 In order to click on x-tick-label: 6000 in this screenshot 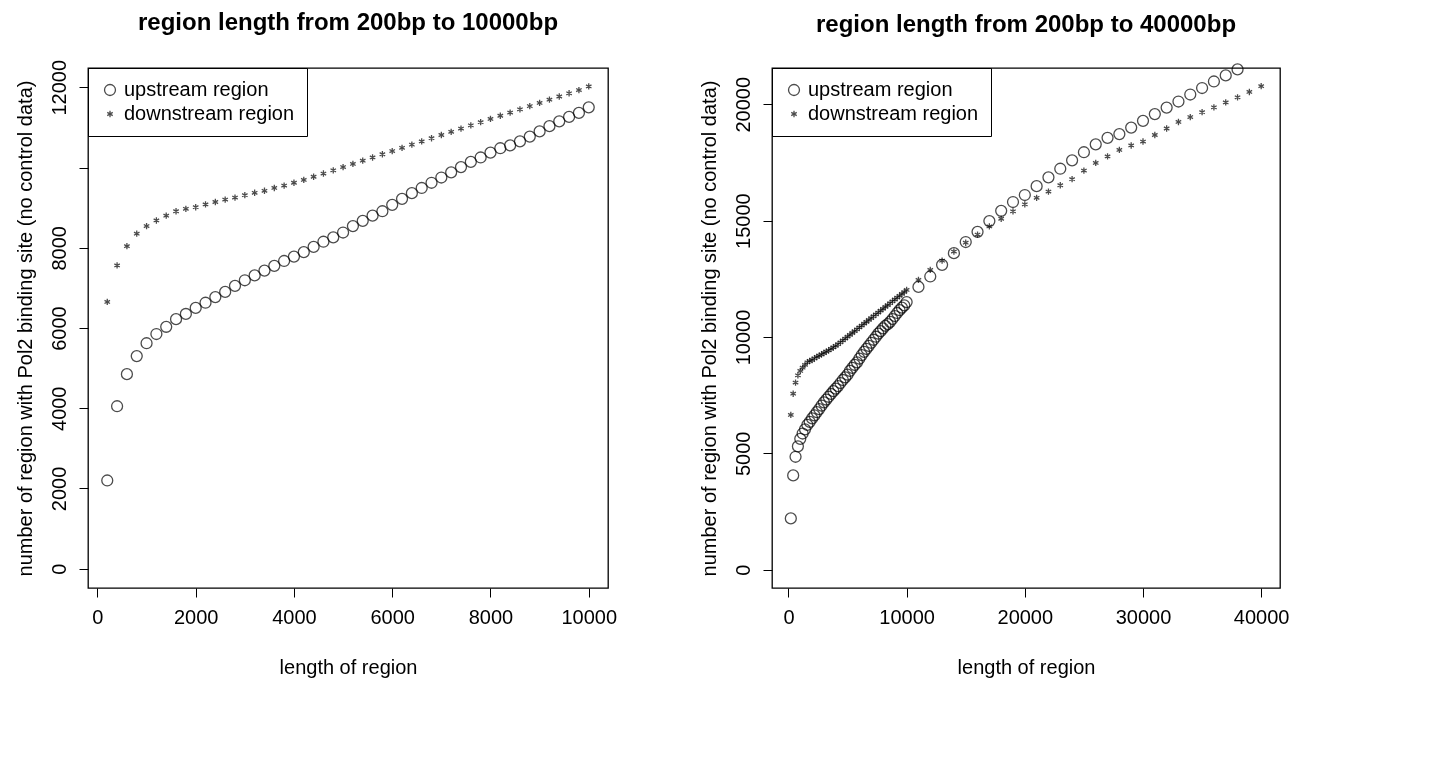, I will do `click(392, 616)`.